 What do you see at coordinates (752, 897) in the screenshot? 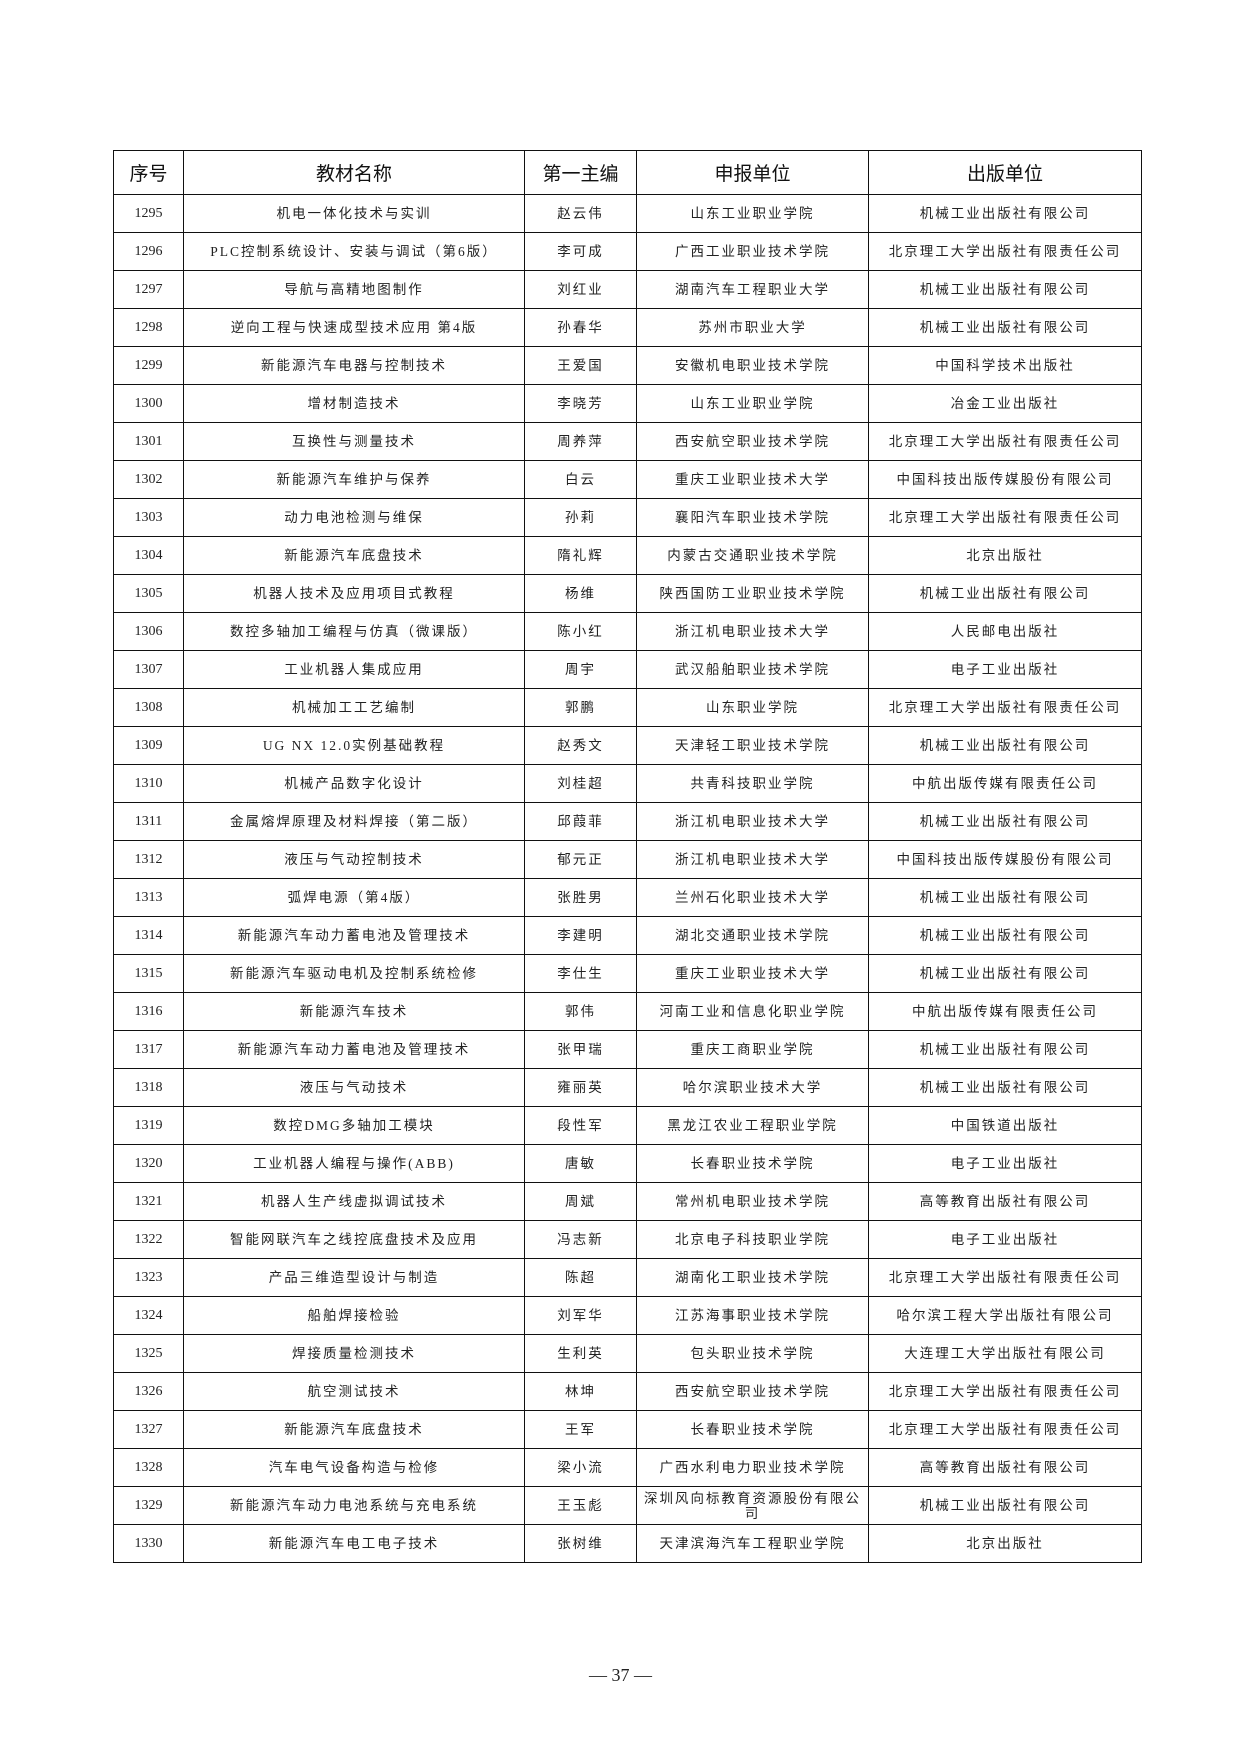
I see `cell-applicant: 兰州石化职业技术大学` at bounding box center [752, 897].